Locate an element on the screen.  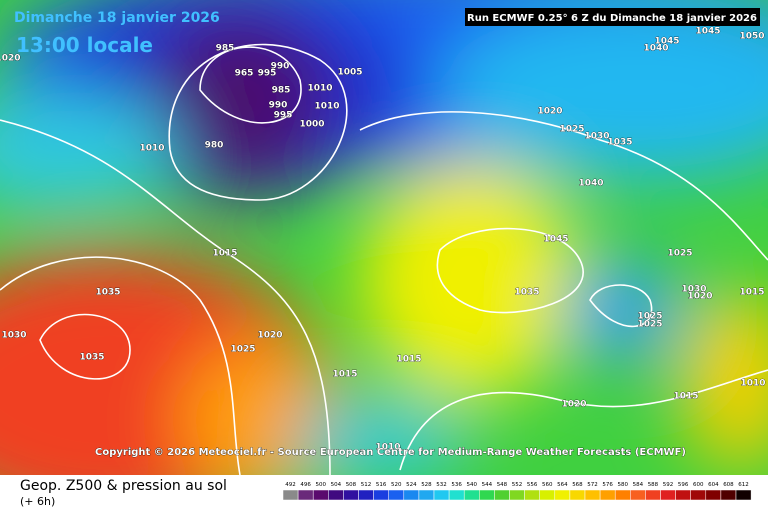
legend-label: 536 is located at coordinates (456, 485).